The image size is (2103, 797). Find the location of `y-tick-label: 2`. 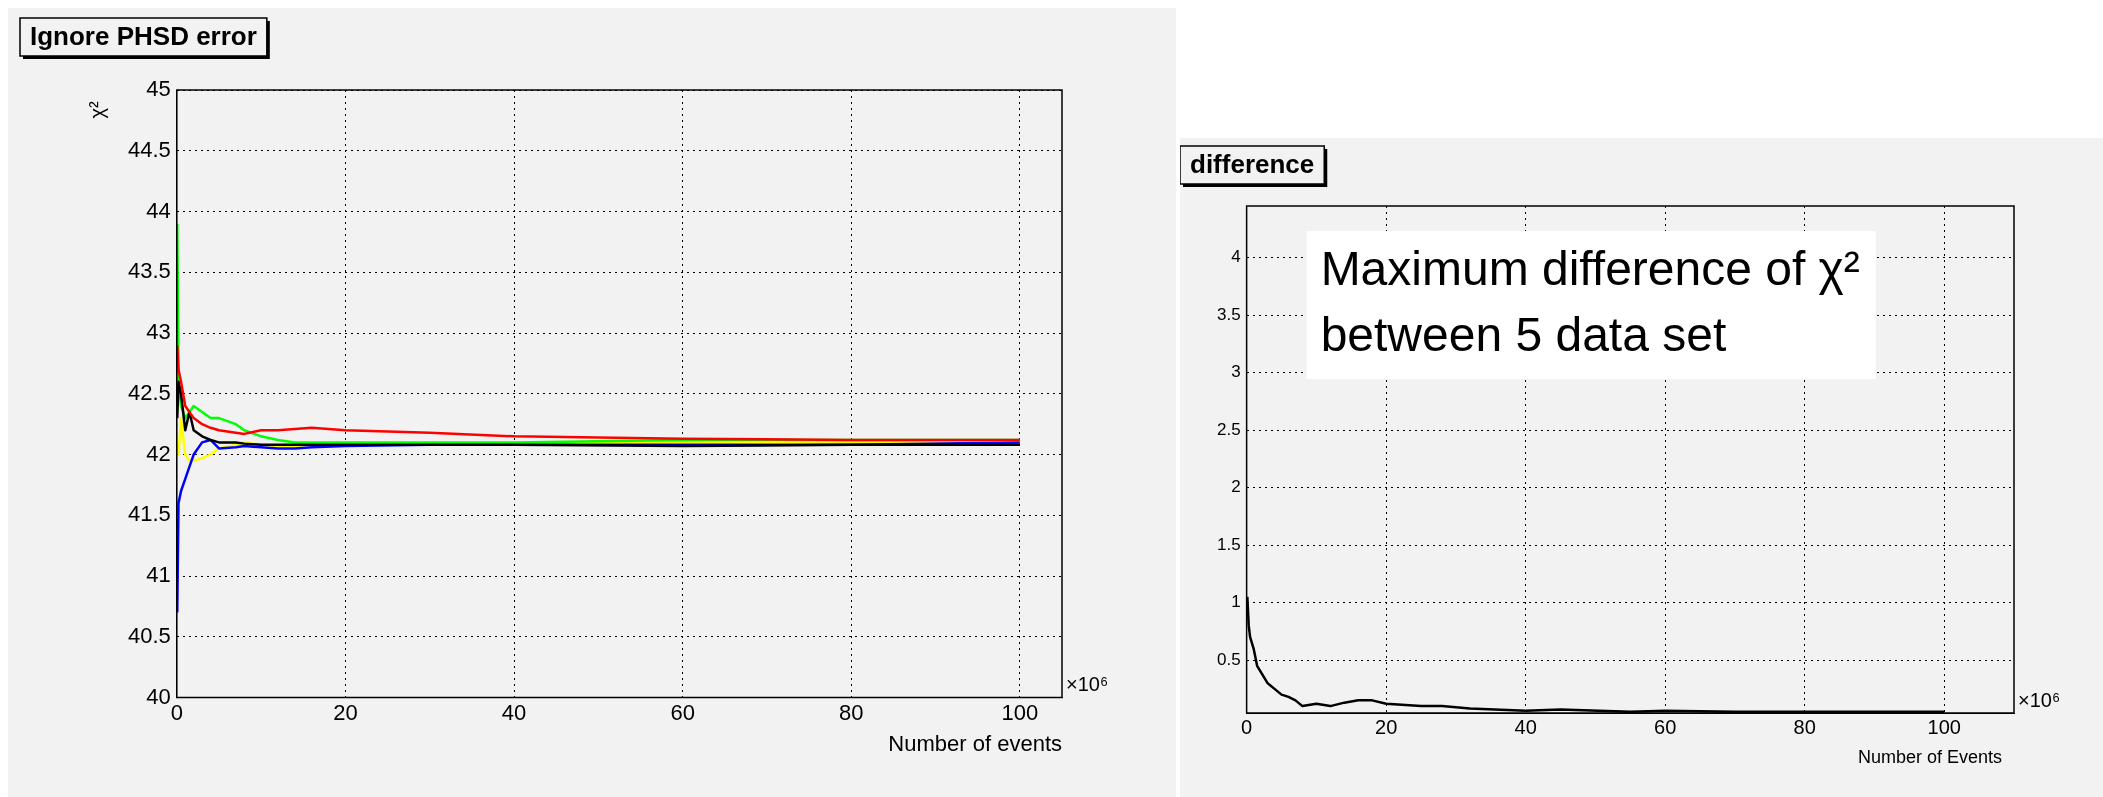

y-tick-label: 2 is located at coordinates (1236, 487).